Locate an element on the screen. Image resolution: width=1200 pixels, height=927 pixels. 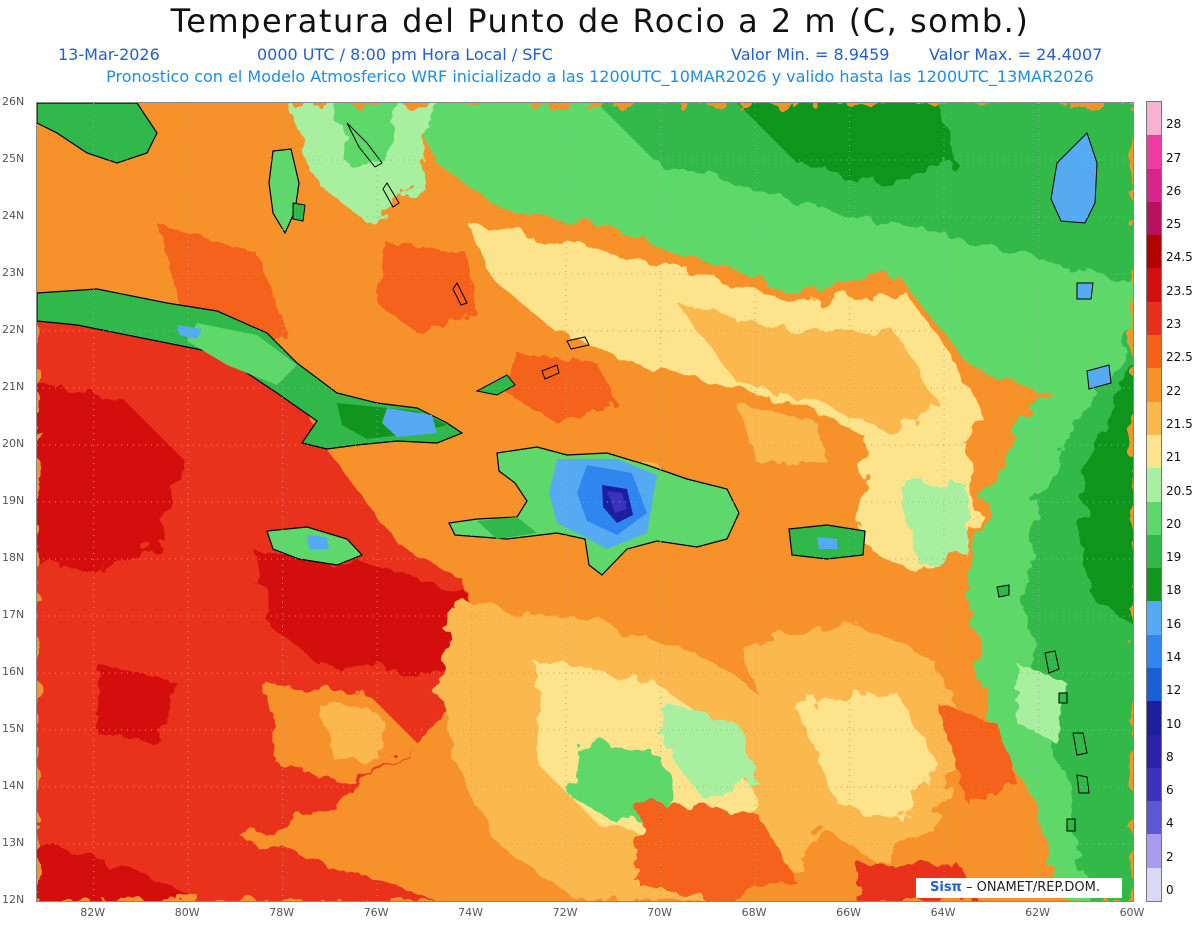
lon-label: 82W is located at coordinates (93, 912).